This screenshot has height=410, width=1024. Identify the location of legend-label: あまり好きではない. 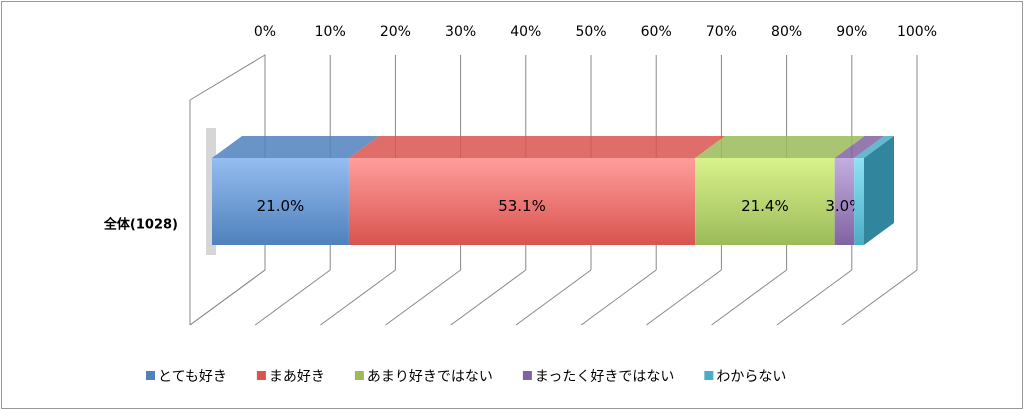
(430, 377).